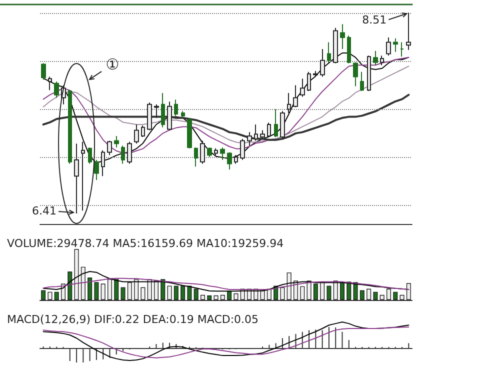  What do you see at coordinates (145, 243) in the screenshot?
I see `chart-title: VOLUME:29478.74 MA5:16159.69 MA10:19259.94` at bounding box center [145, 243].